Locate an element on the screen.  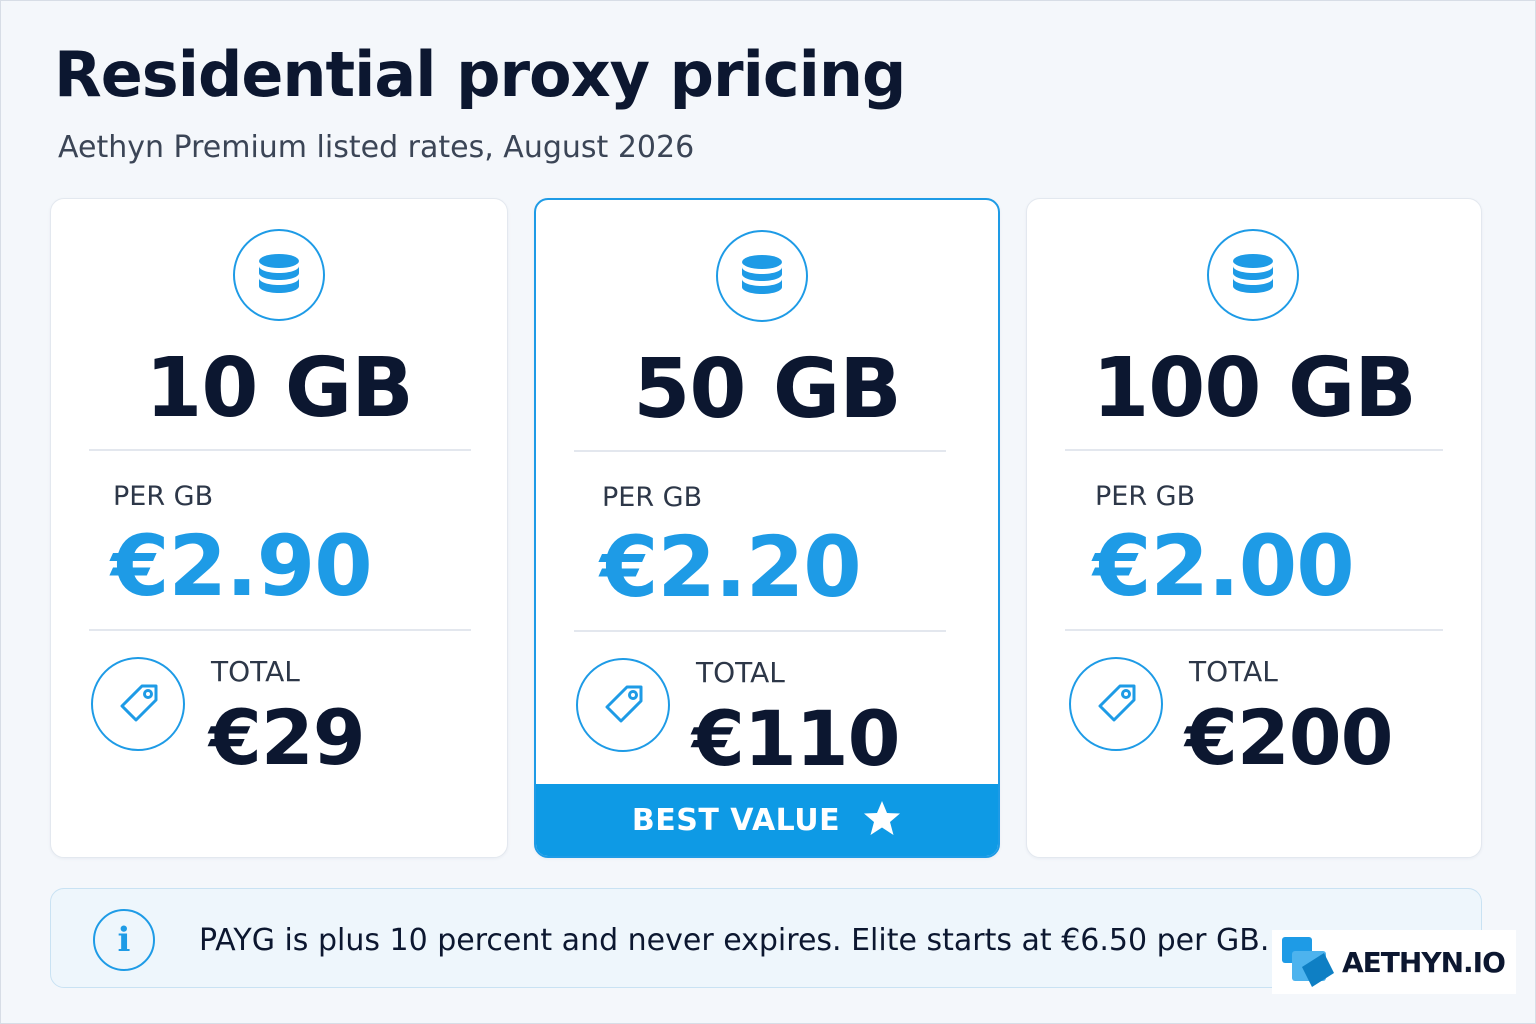
logo-text: AETHYN.IO is located at coordinates (1424, 962).